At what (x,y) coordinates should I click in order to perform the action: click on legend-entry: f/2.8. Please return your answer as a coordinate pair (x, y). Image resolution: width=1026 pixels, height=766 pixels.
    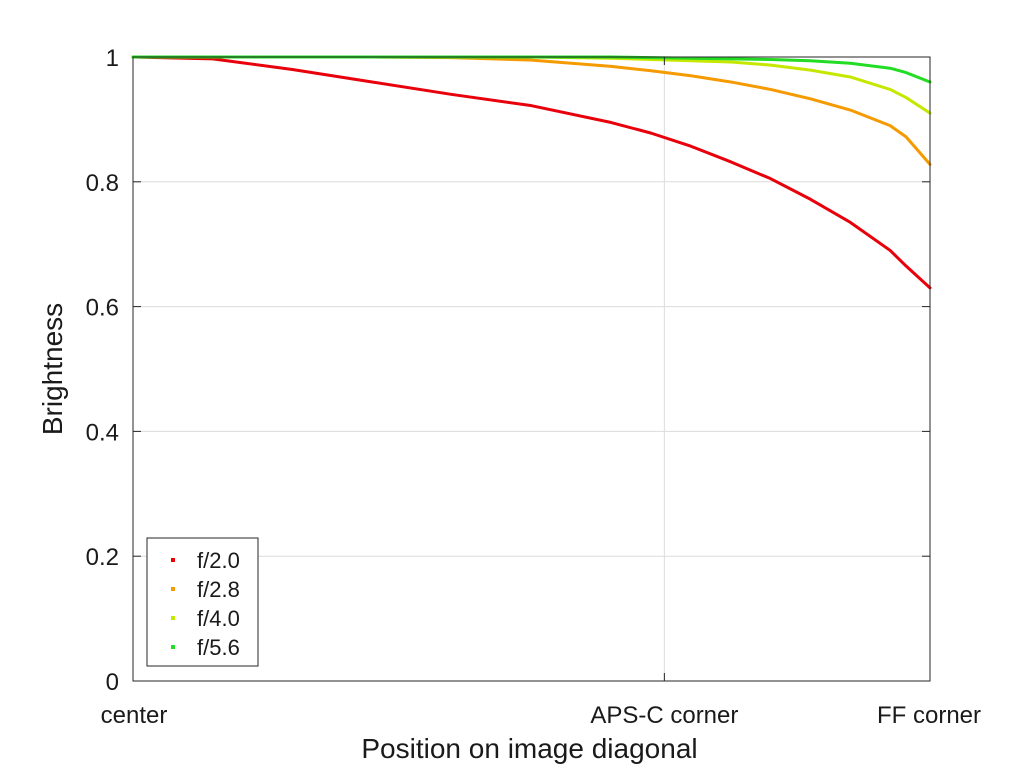
    Looking at the image, I should click on (218, 589).